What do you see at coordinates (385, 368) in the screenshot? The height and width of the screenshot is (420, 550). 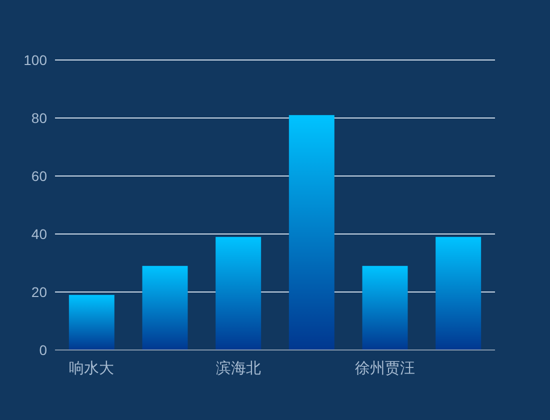 I see `x-tick-label: 徐州贾汪` at bounding box center [385, 368].